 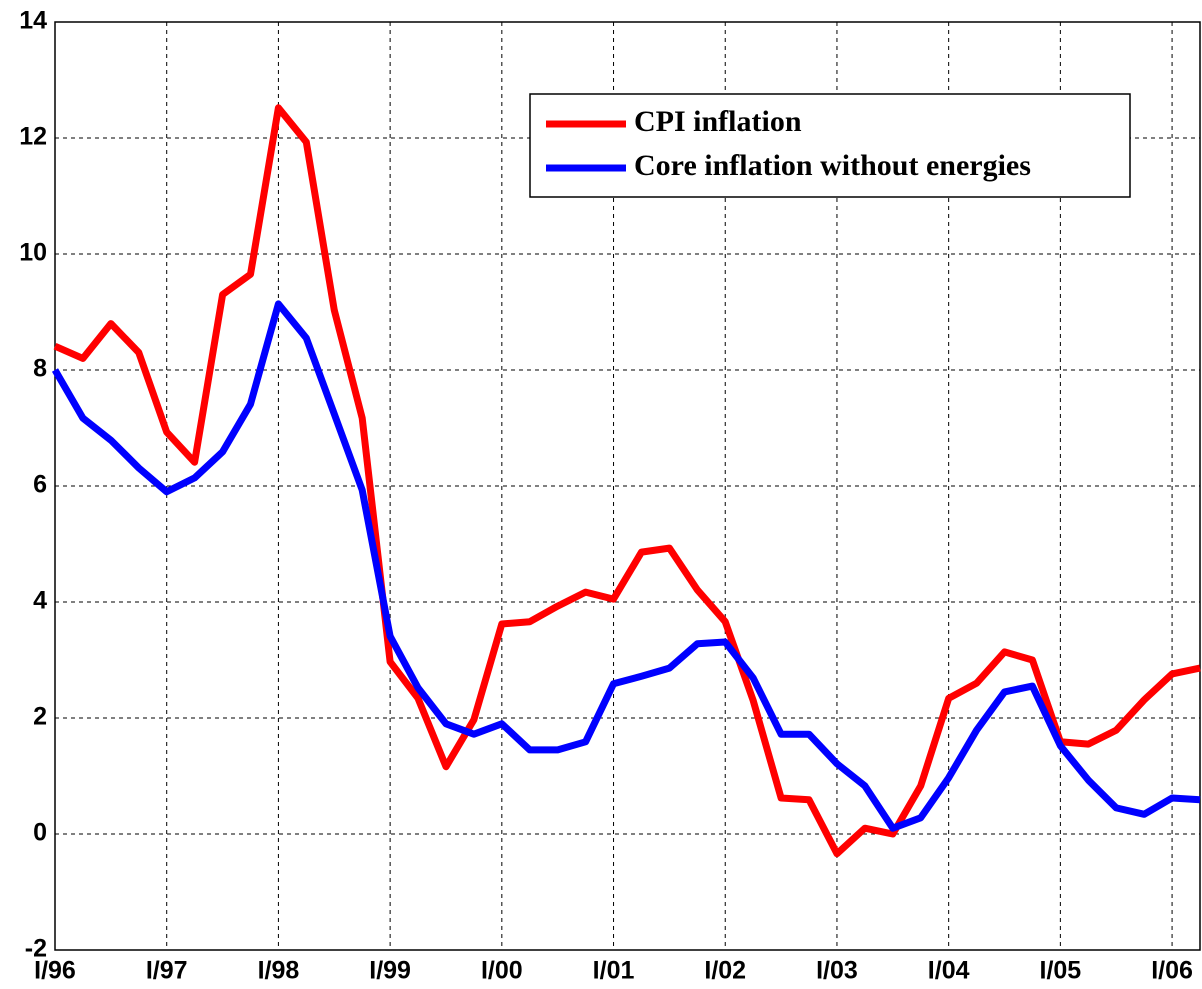 What do you see at coordinates (40, 717) in the screenshot?
I see `y-tick-label: 2` at bounding box center [40, 717].